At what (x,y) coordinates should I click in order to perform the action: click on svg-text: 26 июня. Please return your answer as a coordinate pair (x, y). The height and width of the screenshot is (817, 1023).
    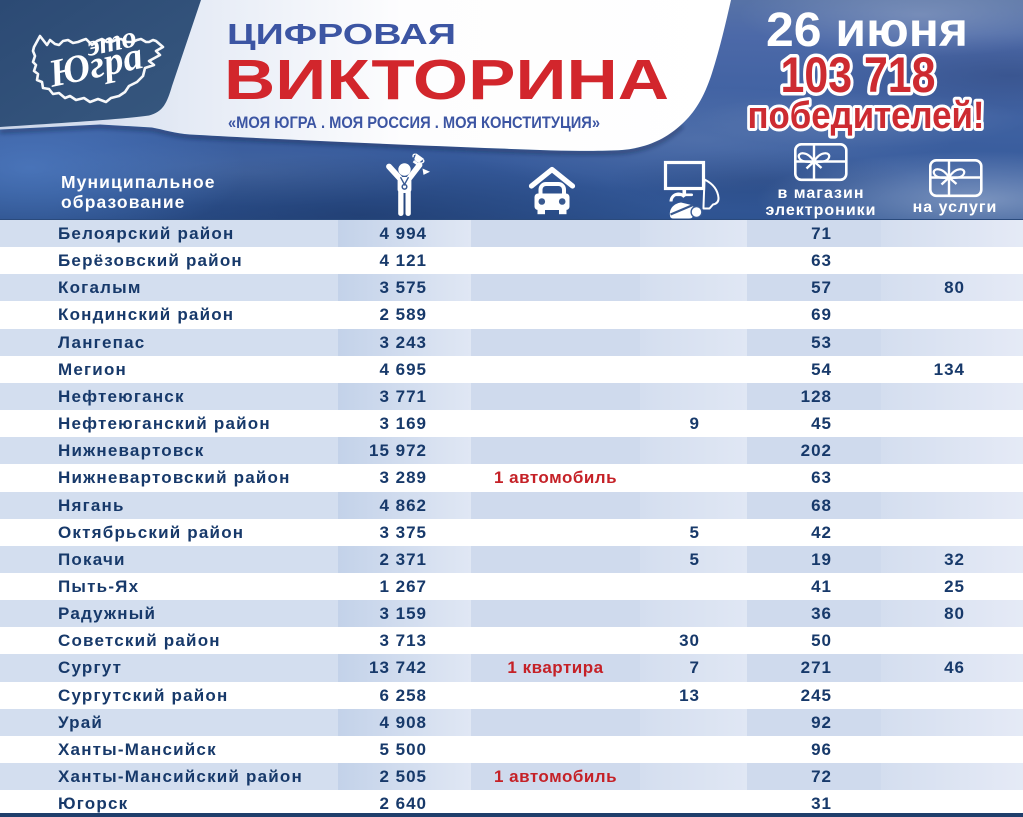
    Looking at the image, I should click on (867, 30).